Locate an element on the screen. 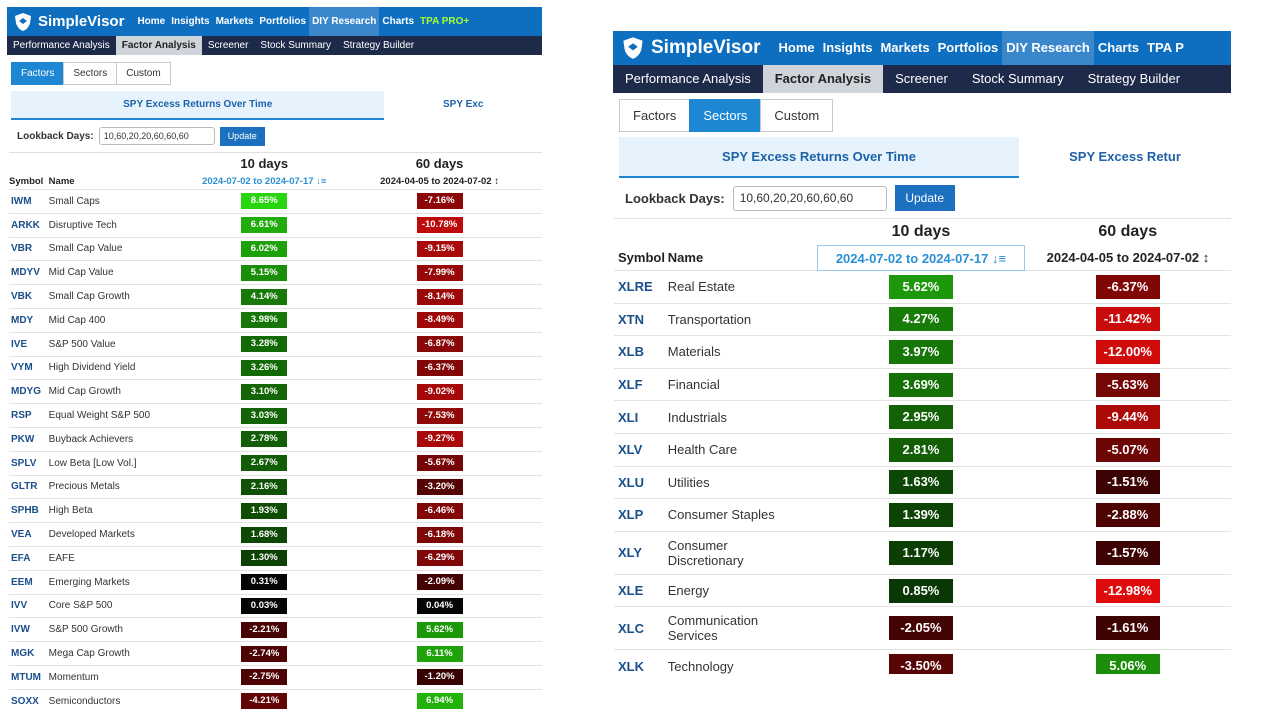  symbol-link: SOXX is located at coordinates (25, 701).